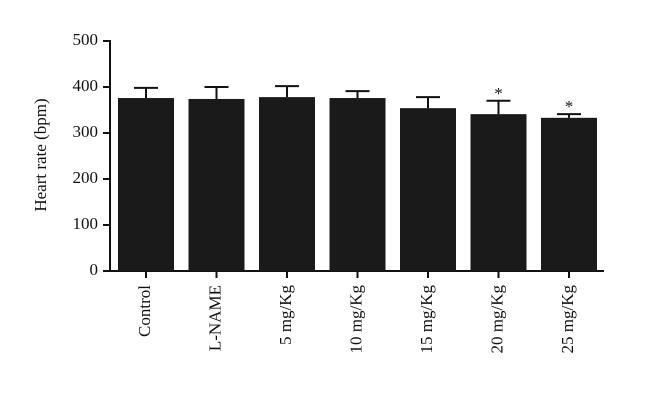  What do you see at coordinates (94, 269) in the screenshot?
I see `y-tick-label: 0` at bounding box center [94, 269].